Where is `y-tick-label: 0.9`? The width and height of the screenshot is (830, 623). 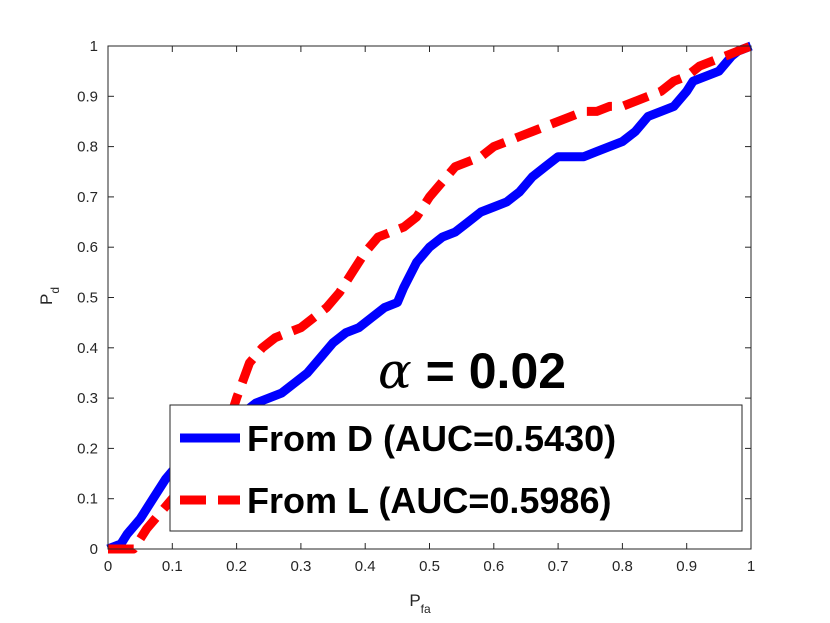
y-tick-label: 0.9 is located at coordinates (87, 96).